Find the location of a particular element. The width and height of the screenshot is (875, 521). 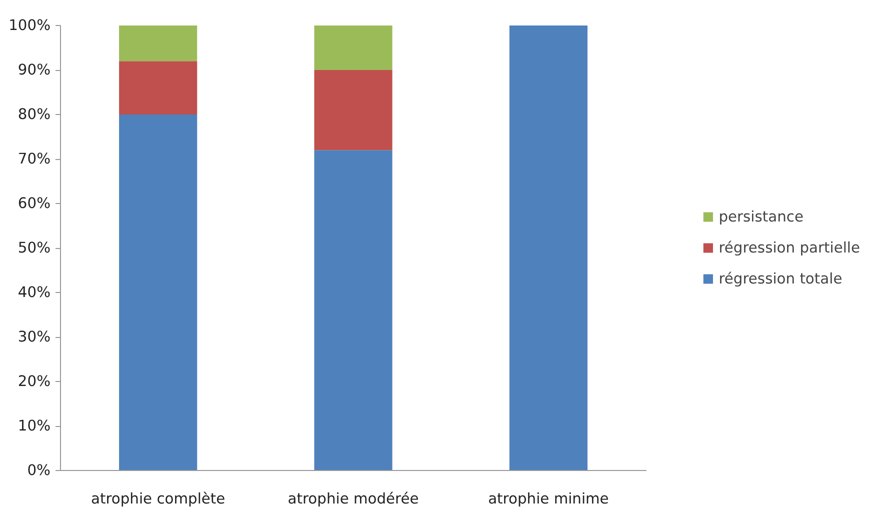

y-tick-label: 10% is located at coordinates (34, 426).